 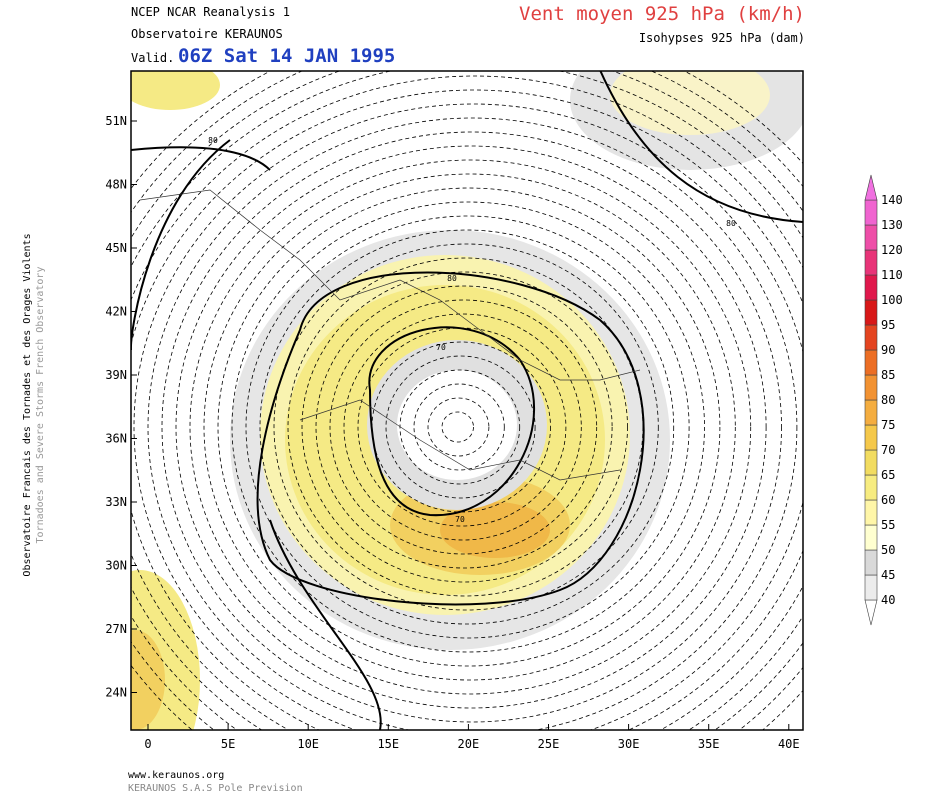 What do you see at coordinates (892, 275) in the screenshot?
I see `colorbar-label: 110` at bounding box center [892, 275].